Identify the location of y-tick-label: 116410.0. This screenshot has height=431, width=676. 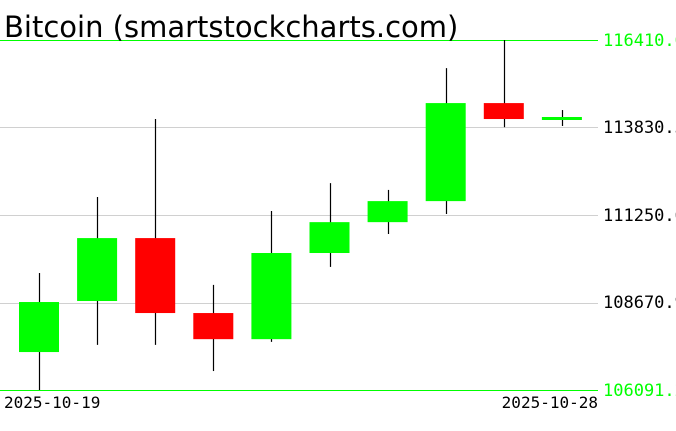
(639, 41).